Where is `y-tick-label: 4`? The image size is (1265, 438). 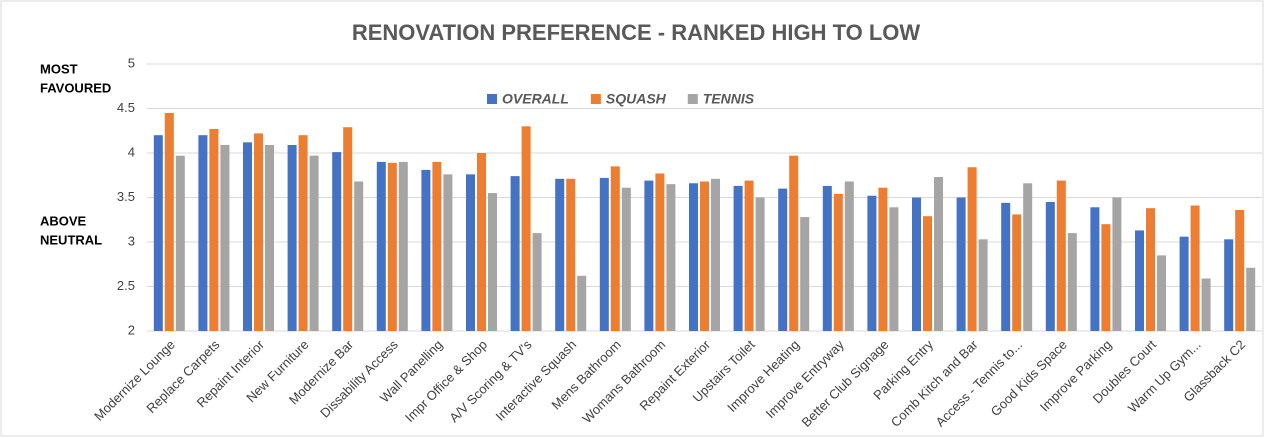 y-tick-label: 4 is located at coordinates (131, 151).